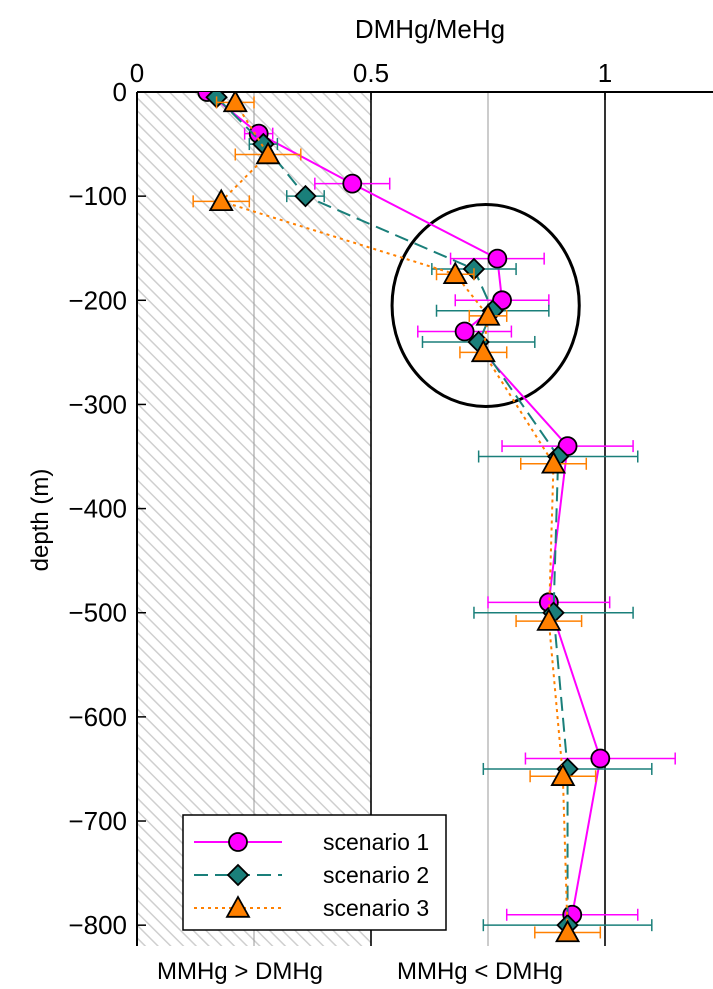 The image size is (713, 989). I want to click on legend: scenario 1 scenario 2 scenario 3, so click(314, 872).